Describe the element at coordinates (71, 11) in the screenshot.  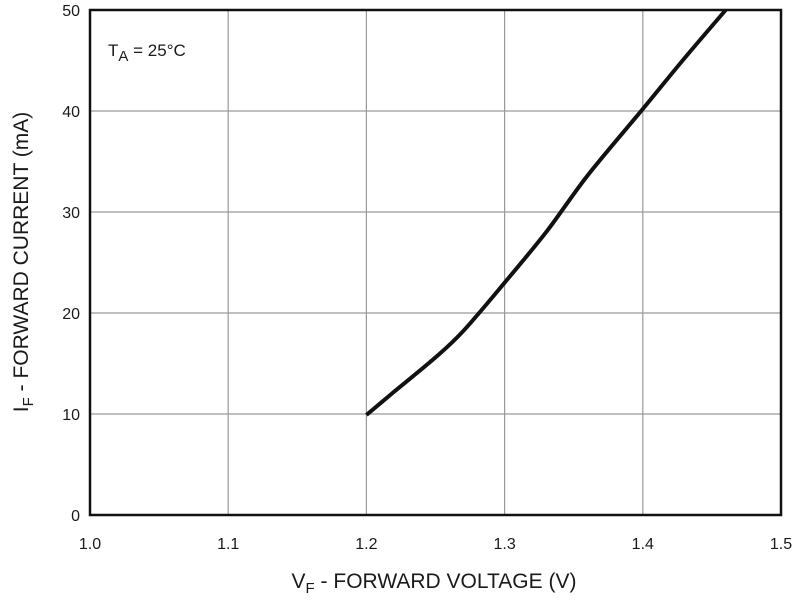
I see `y-tick-label: 50` at that location.